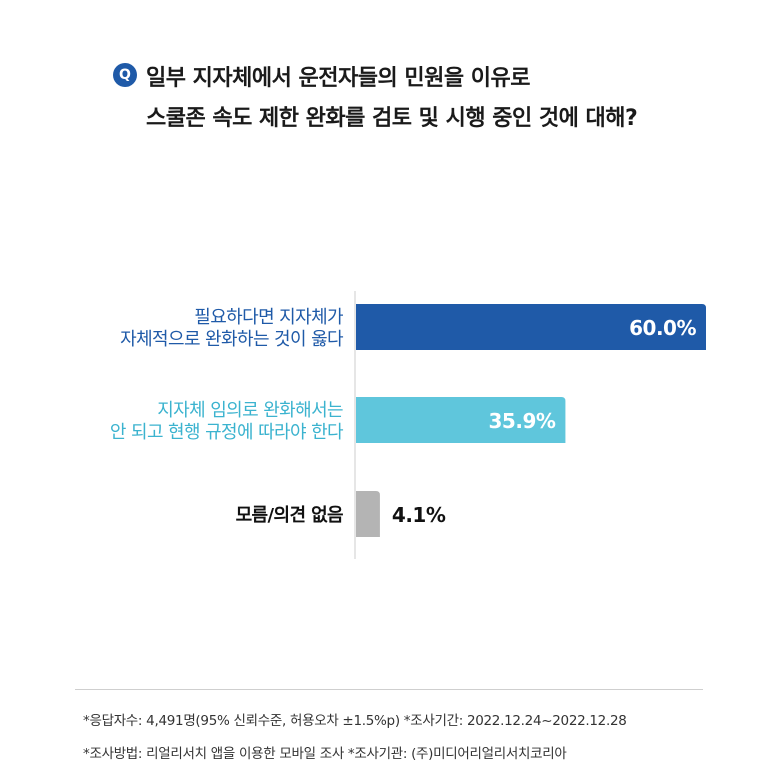 The width and height of the screenshot is (780, 780). What do you see at coordinates (268, 317) in the screenshot?
I see `category-label-0-0: 필요하다면 지자체가` at bounding box center [268, 317].